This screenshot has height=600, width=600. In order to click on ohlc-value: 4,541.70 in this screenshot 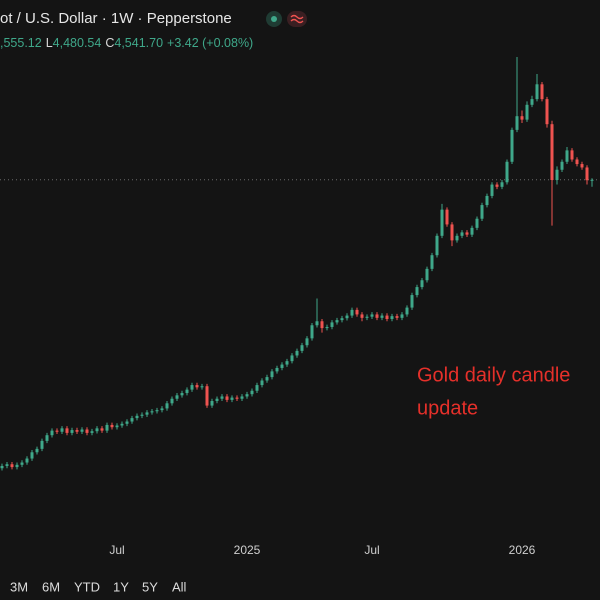, I will do `click(138, 43)`.